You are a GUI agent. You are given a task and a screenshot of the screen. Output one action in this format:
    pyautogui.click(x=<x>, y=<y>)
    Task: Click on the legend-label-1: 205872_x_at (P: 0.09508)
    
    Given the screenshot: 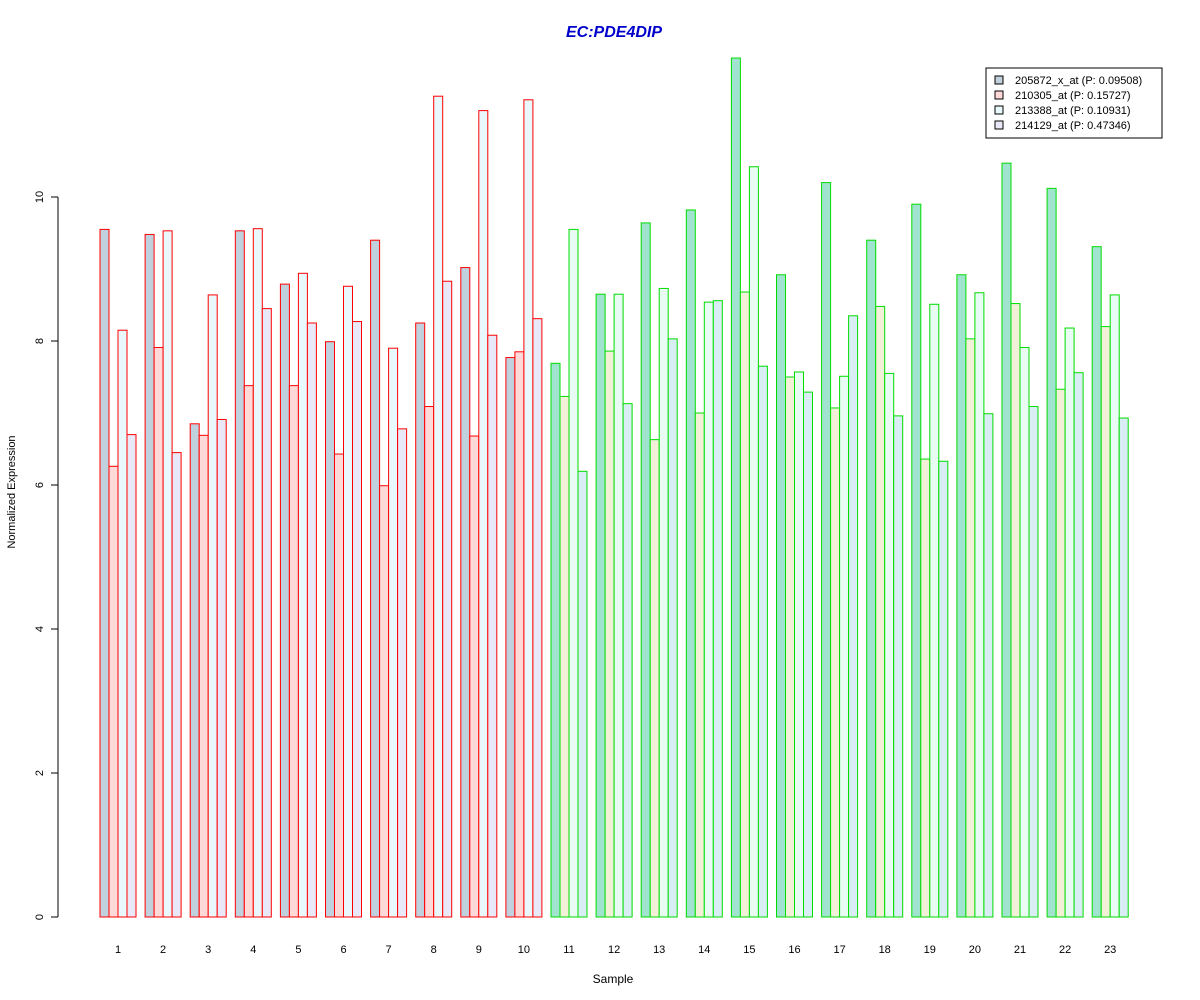 What is the action you would take?
    pyautogui.click(x=1078, y=81)
    